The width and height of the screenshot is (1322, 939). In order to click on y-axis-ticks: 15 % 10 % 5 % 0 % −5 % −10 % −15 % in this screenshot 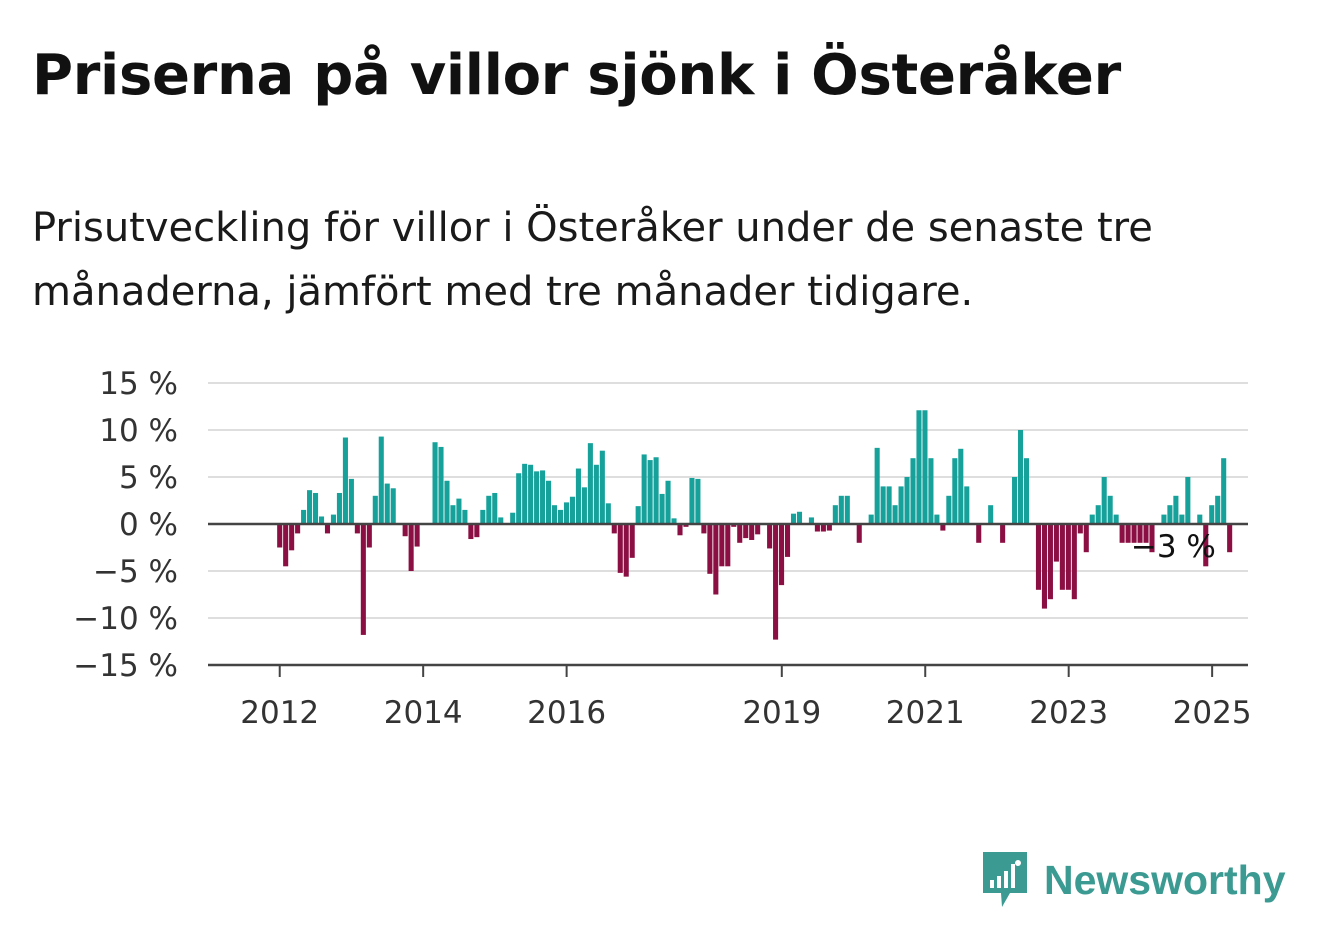, I will do `click(125, 525)`.